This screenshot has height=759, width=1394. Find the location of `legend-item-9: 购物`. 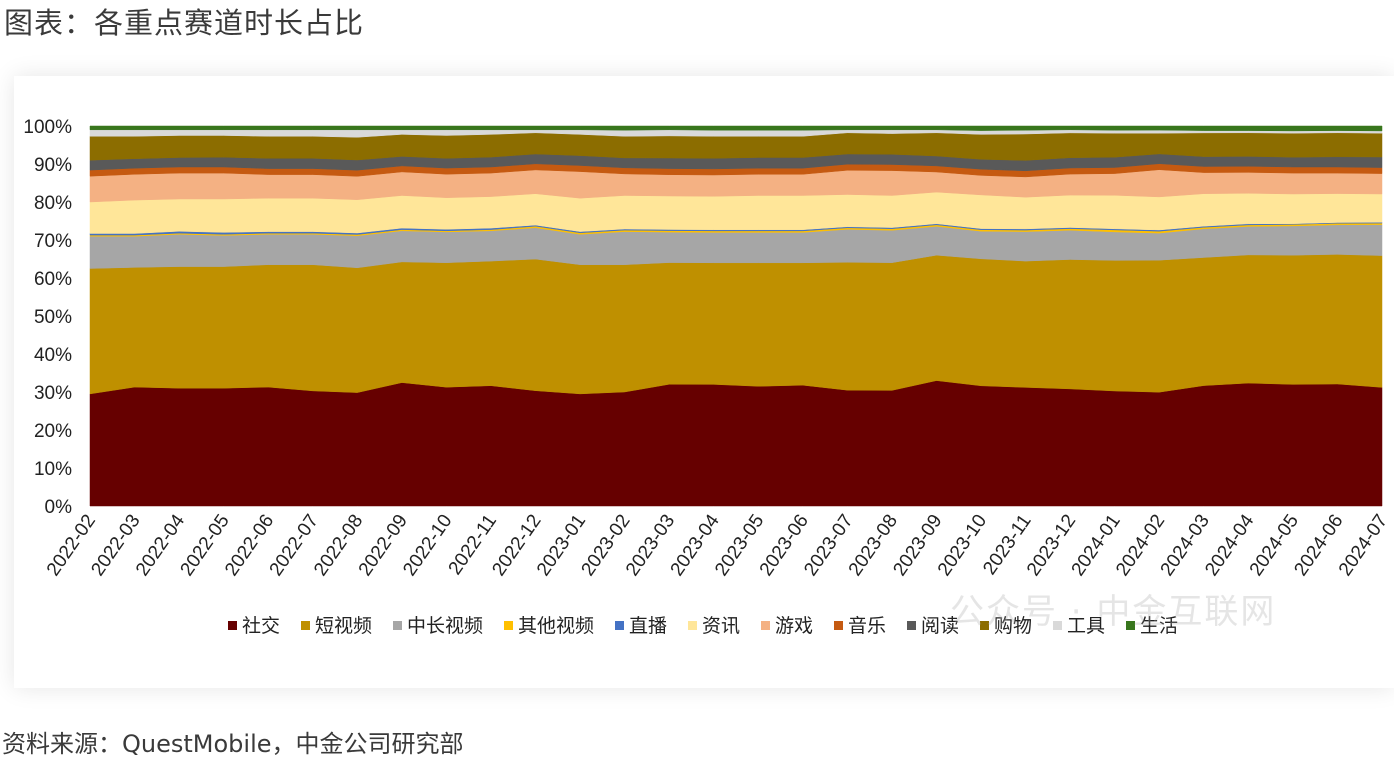

legend-item-9: 购物 is located at coordinates (1006, 626).